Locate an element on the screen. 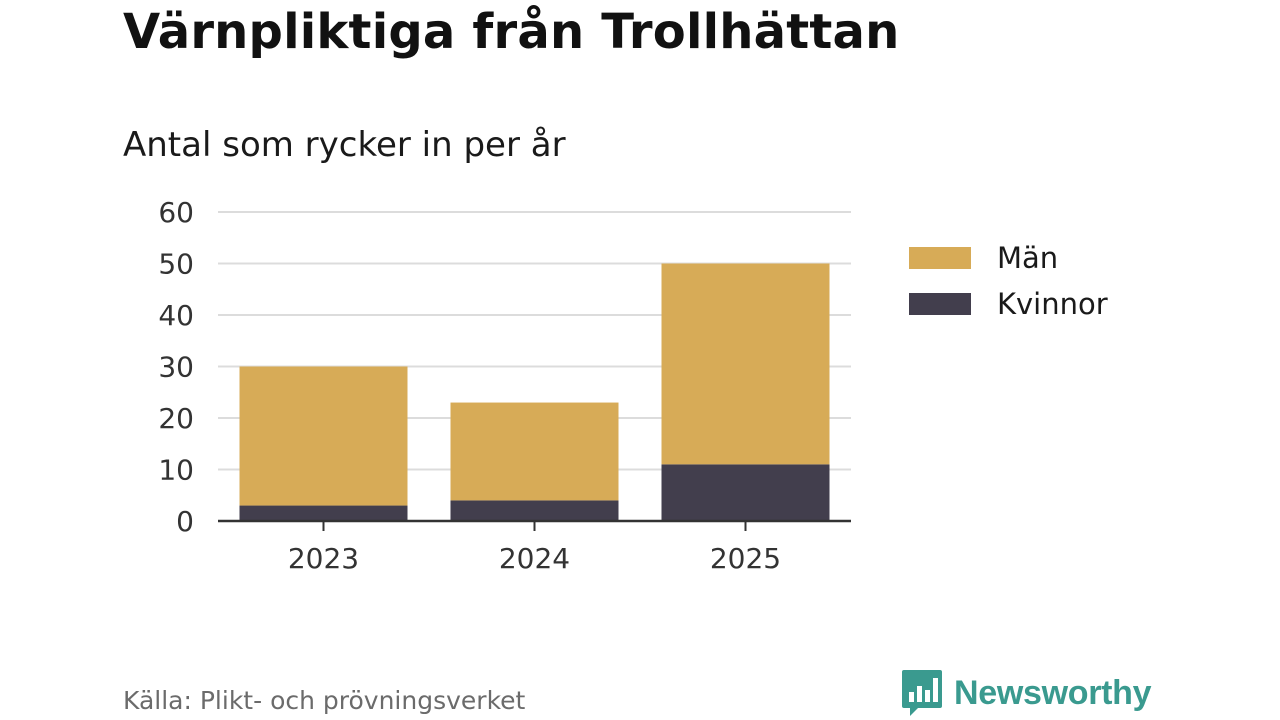 Image resolution: width=1280 pixels, height=720 pixels. y-tick-label: 10 is located at coordinates (176, 470).